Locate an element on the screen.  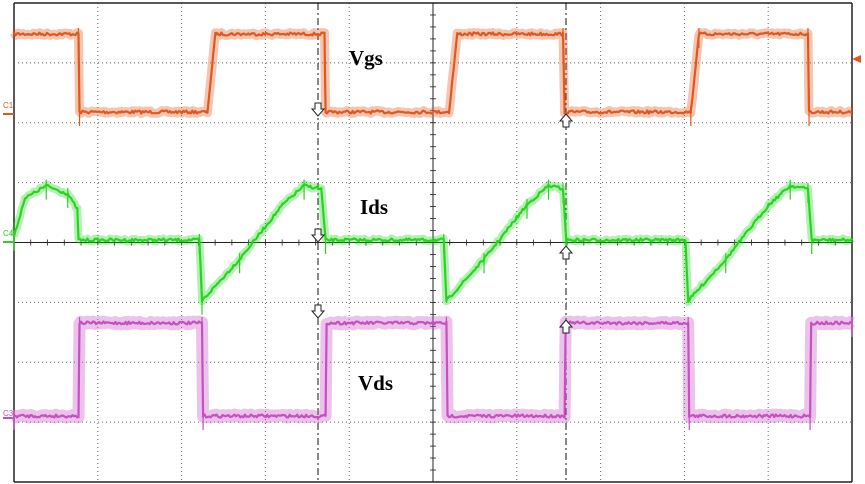
label-vds: Vds is located at coordinates (375, 383).